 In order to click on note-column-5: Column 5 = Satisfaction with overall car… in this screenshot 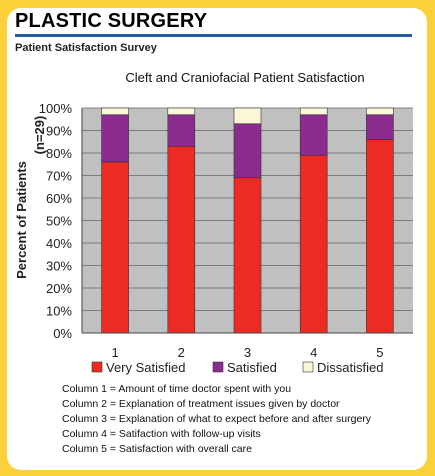, I will do `click(157, 449)`.